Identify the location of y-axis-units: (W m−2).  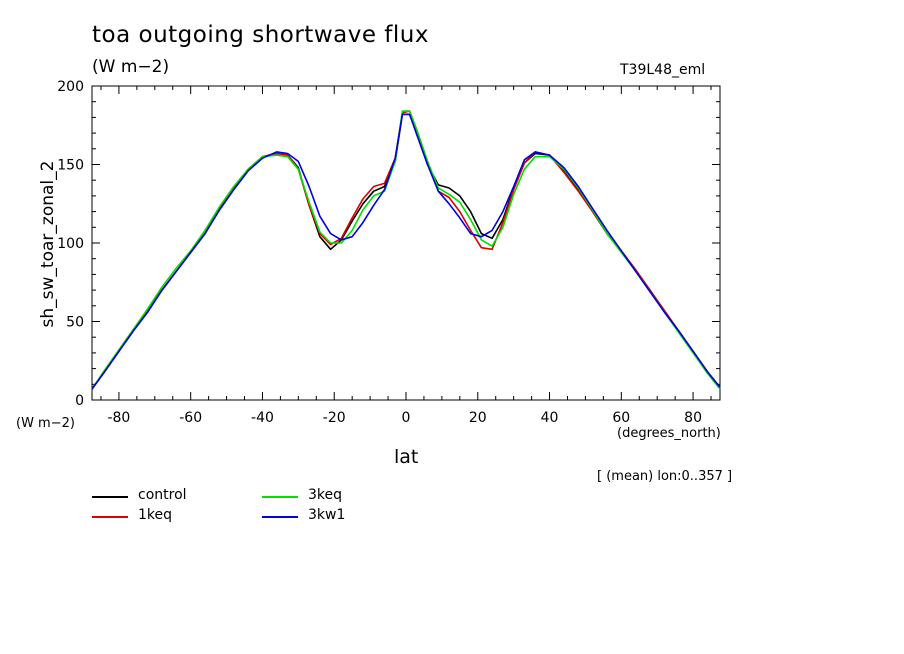
(45, 423).